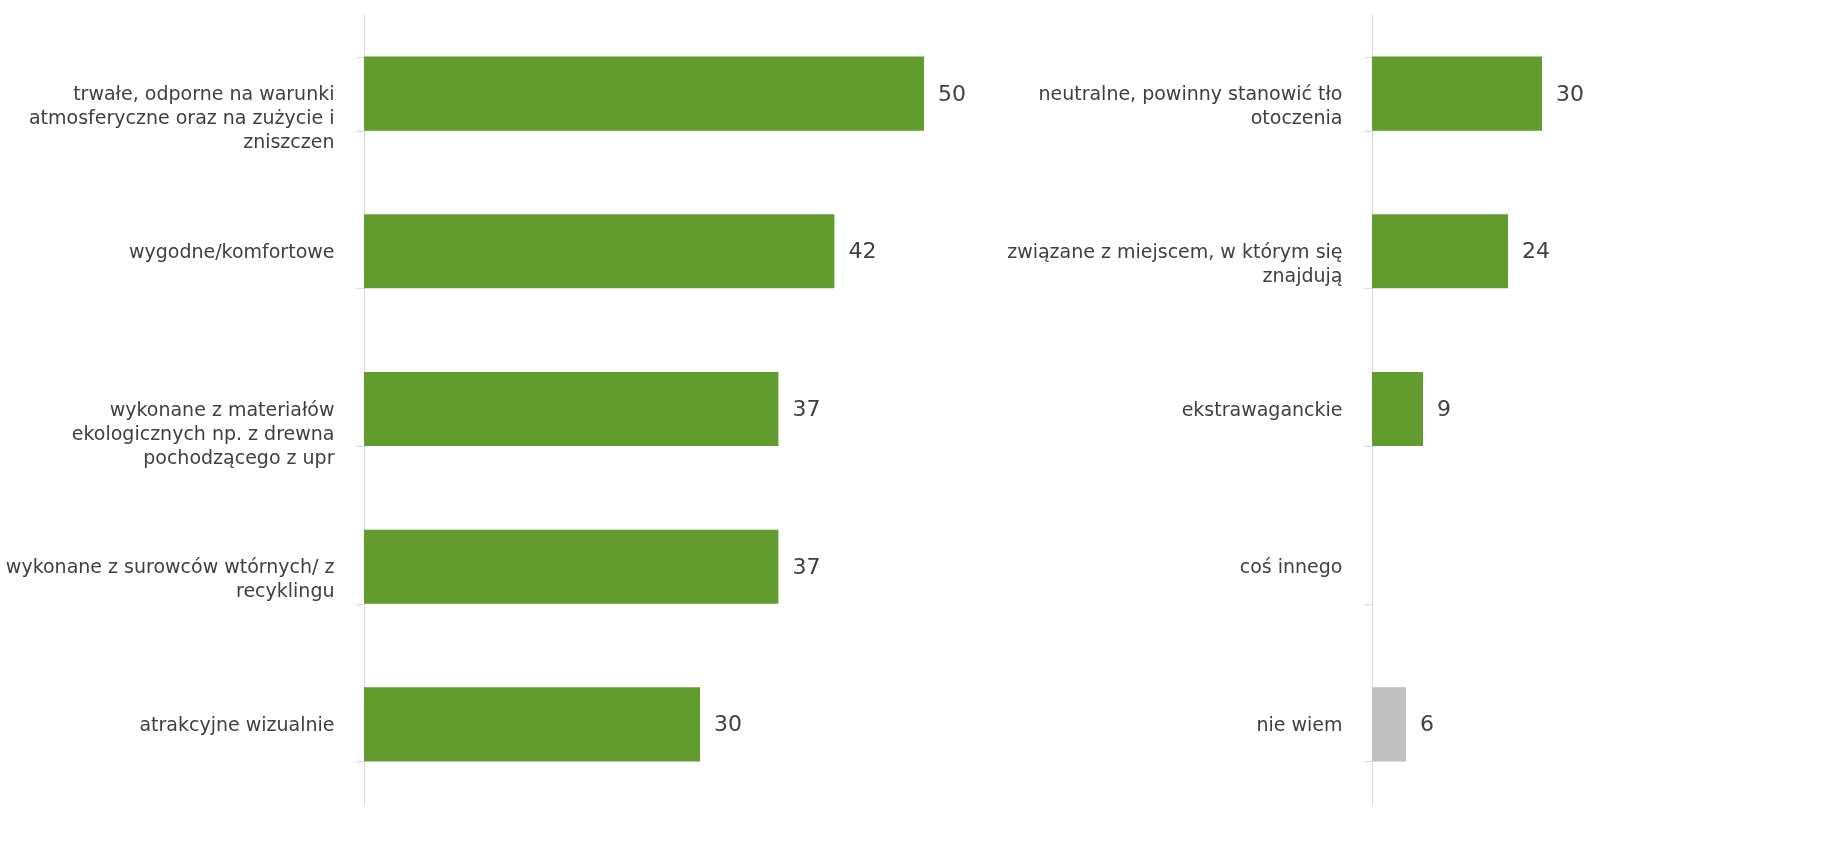 Image resolution: width=1836 pixels, height=853 pixels. What do you see at coordinates (203, 432) in the screenshot?
I see `y-tick-label: wykonane z materiałów ekologicznych np. z drewna pochodzącego z upr` at bounding box center [203, 432].